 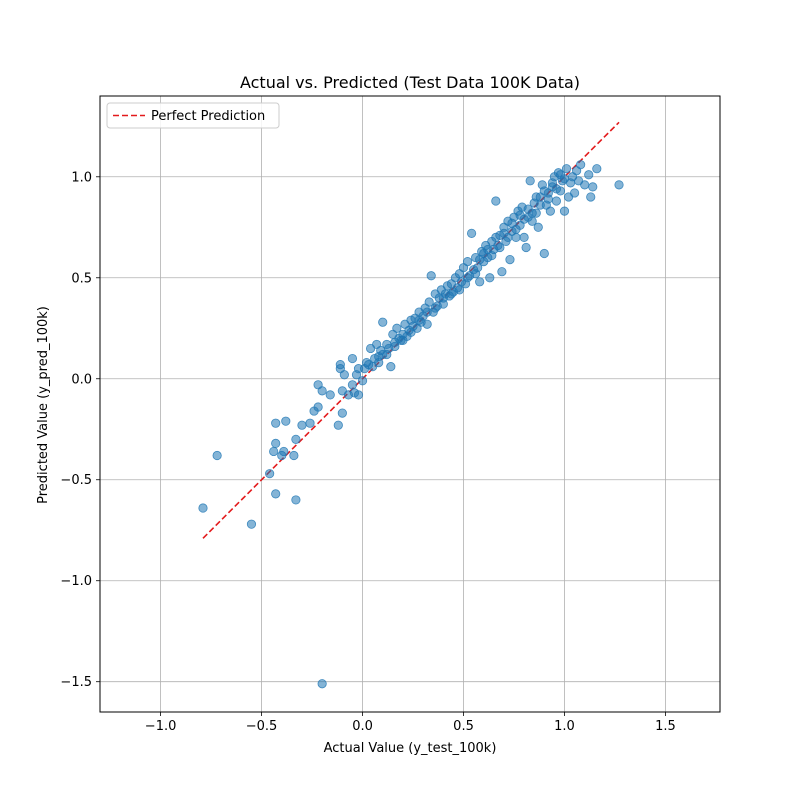 I want to click on y-axis-ticks: −1.5 −1.0 −0.5 0.0 0.5 1.0, so click(x=80, y=430).